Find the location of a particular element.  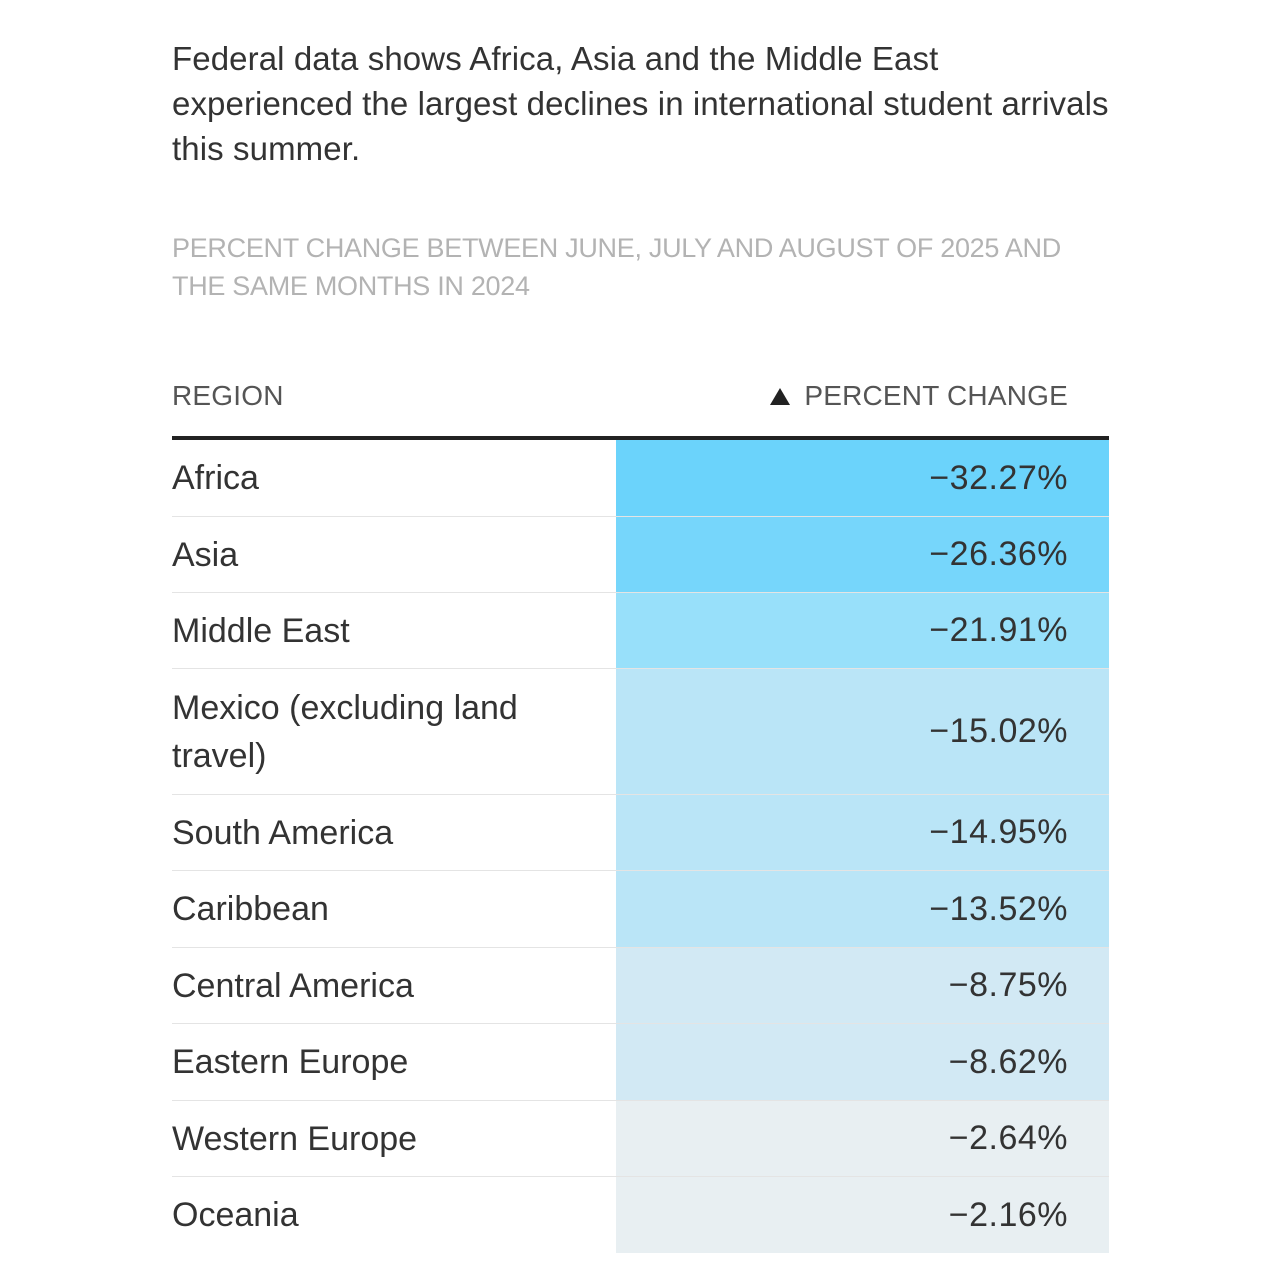

region-cell: Western Europe is located at coordinates (295, 1138).